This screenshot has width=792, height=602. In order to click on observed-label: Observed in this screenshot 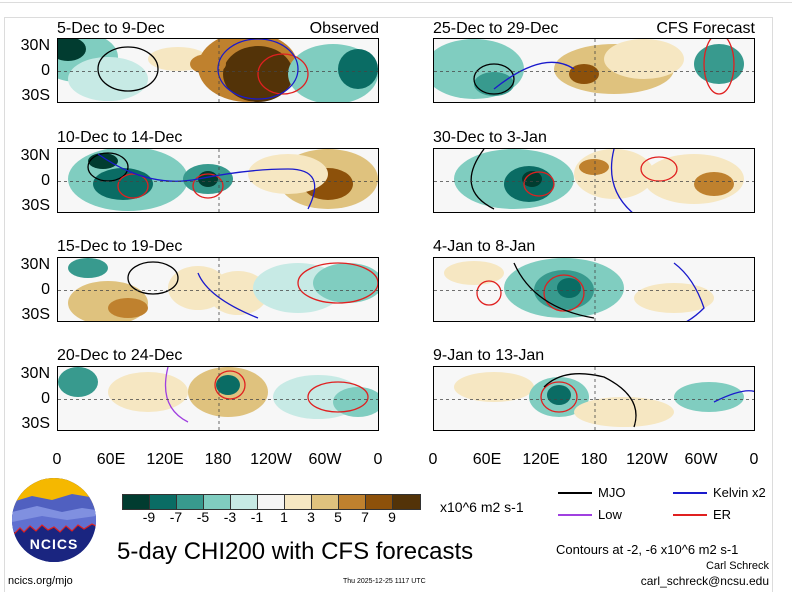, I will do `click(344, 28)`.